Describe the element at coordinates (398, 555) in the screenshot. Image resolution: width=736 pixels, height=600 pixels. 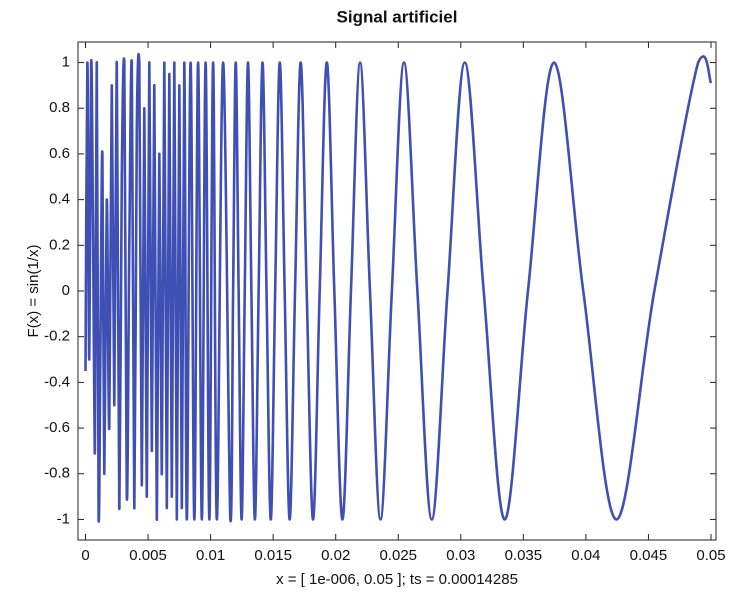
I see `x-tick-label: 0.025` at that location.